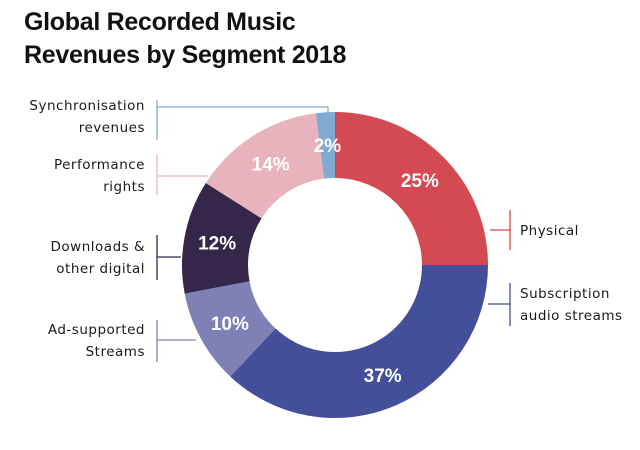  Describe the element at coordinates (124, 187) in the screenshot. I see `slice-category-label: rights` at that location.